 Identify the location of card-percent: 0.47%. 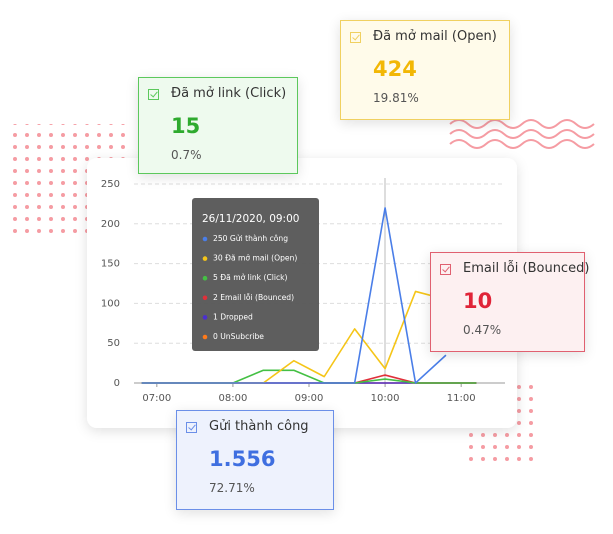
(482, 330).